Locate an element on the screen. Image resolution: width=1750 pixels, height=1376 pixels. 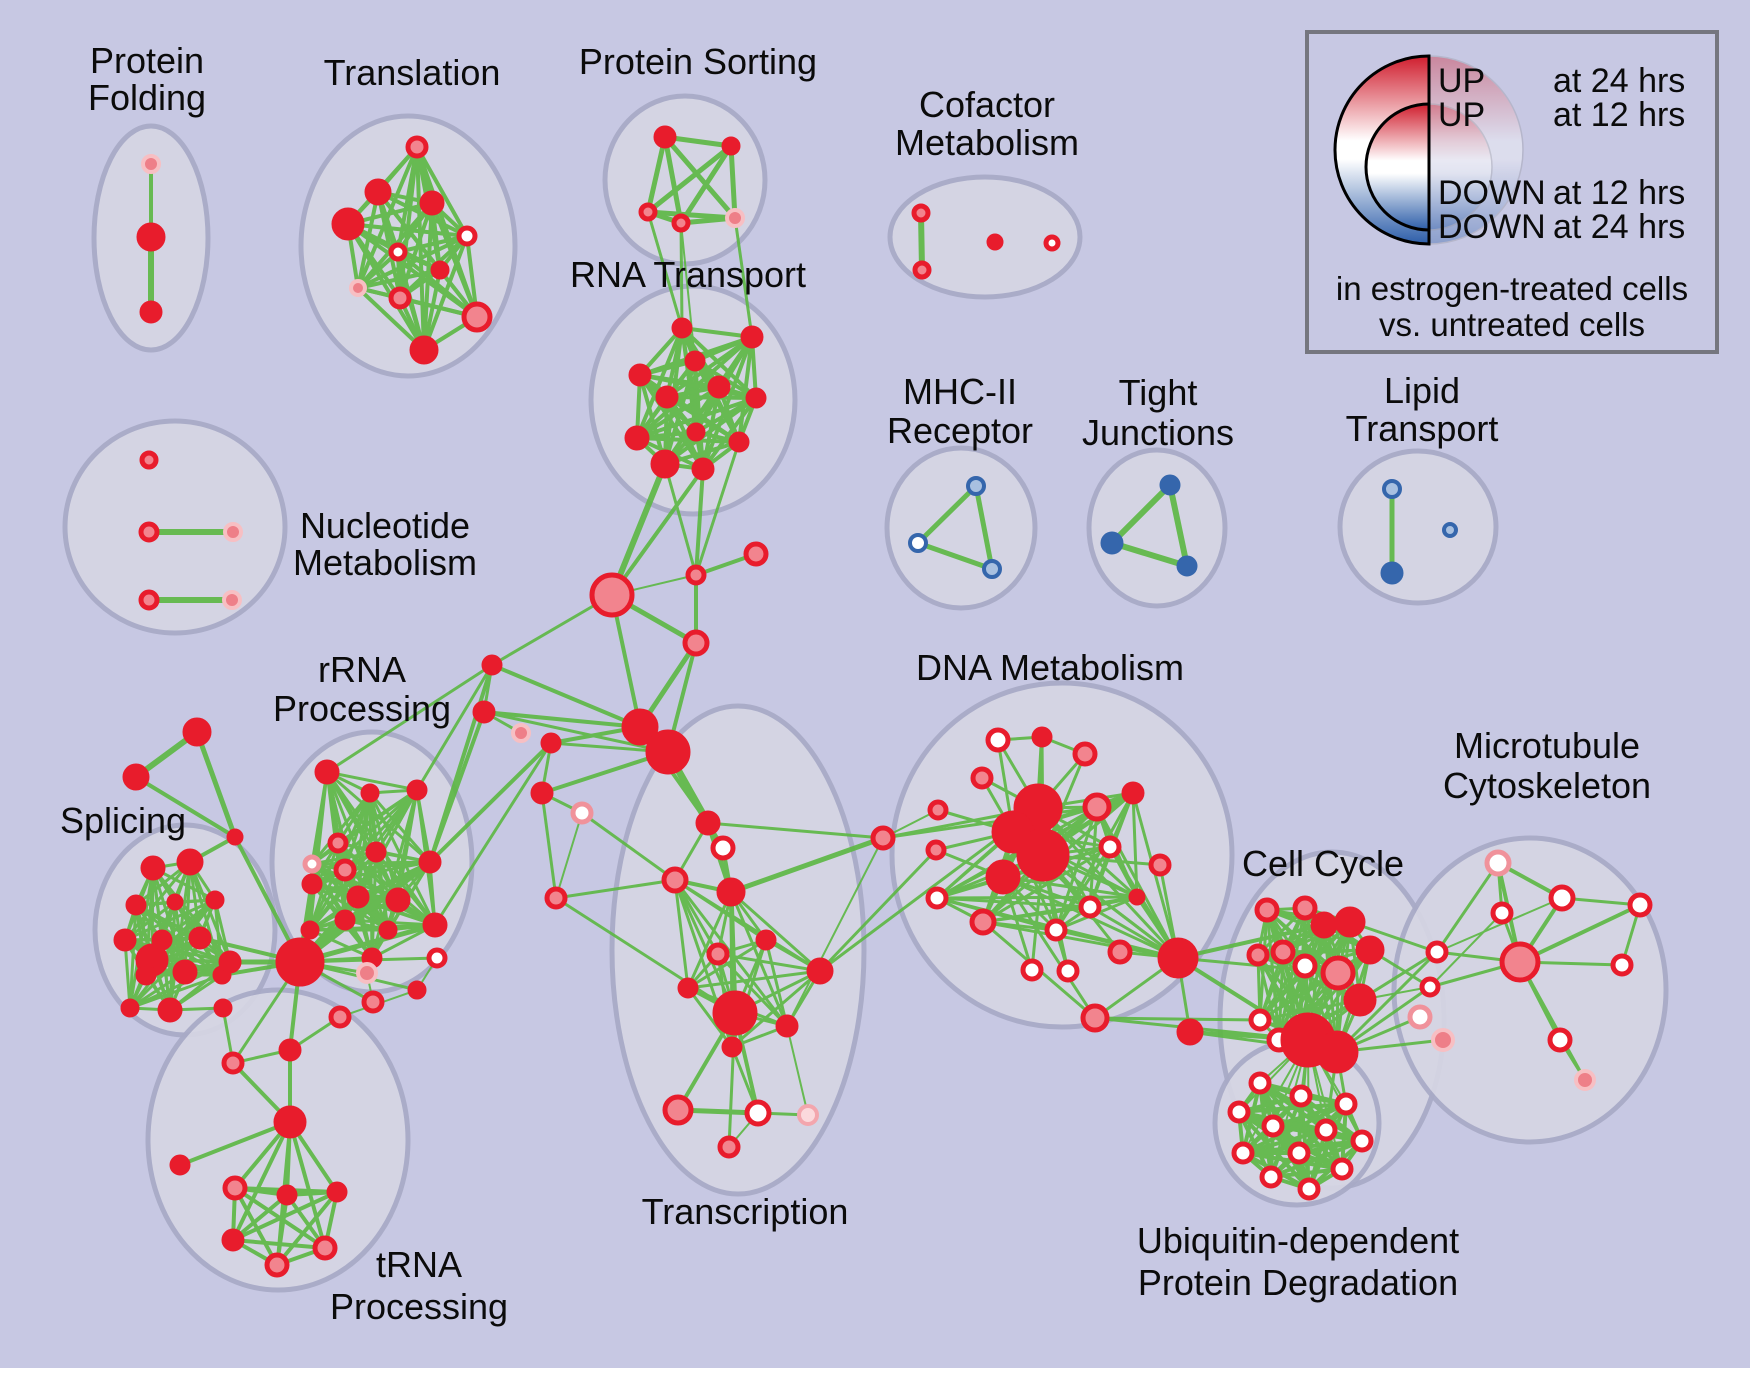
cluster-label-ubiquitin-degradation: Protein Degradation is located at coordinates (1298, 1282).